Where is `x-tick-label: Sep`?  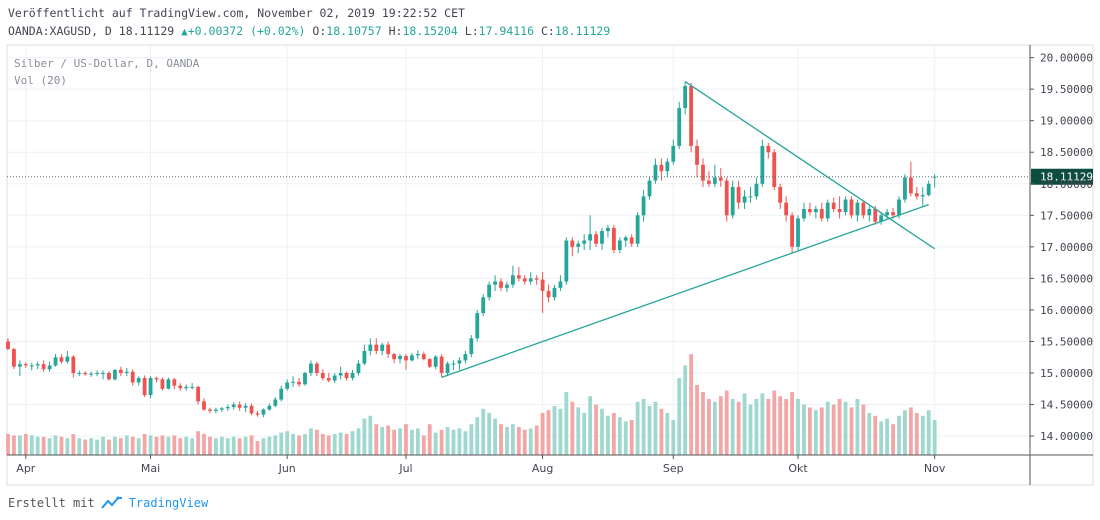
x-tick-label: Sep is located at coordinates (673, 468).